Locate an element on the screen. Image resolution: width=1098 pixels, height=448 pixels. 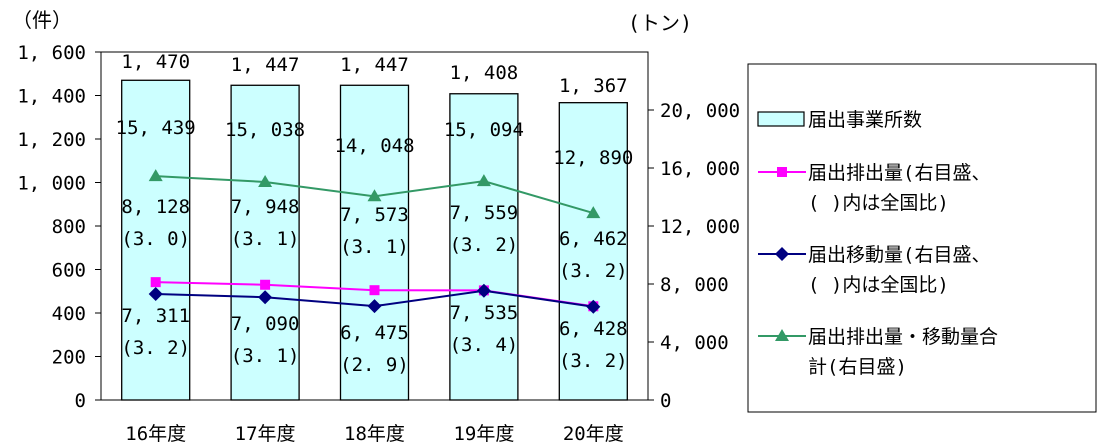
data-label: 15, 038 is located at coordinates (265, 130).